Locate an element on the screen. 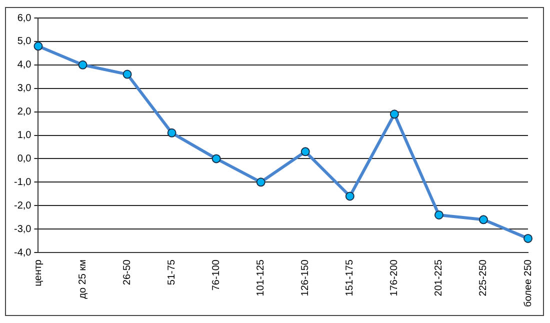  y-tick-label: -3,0 is located at coordinates (23, 229).